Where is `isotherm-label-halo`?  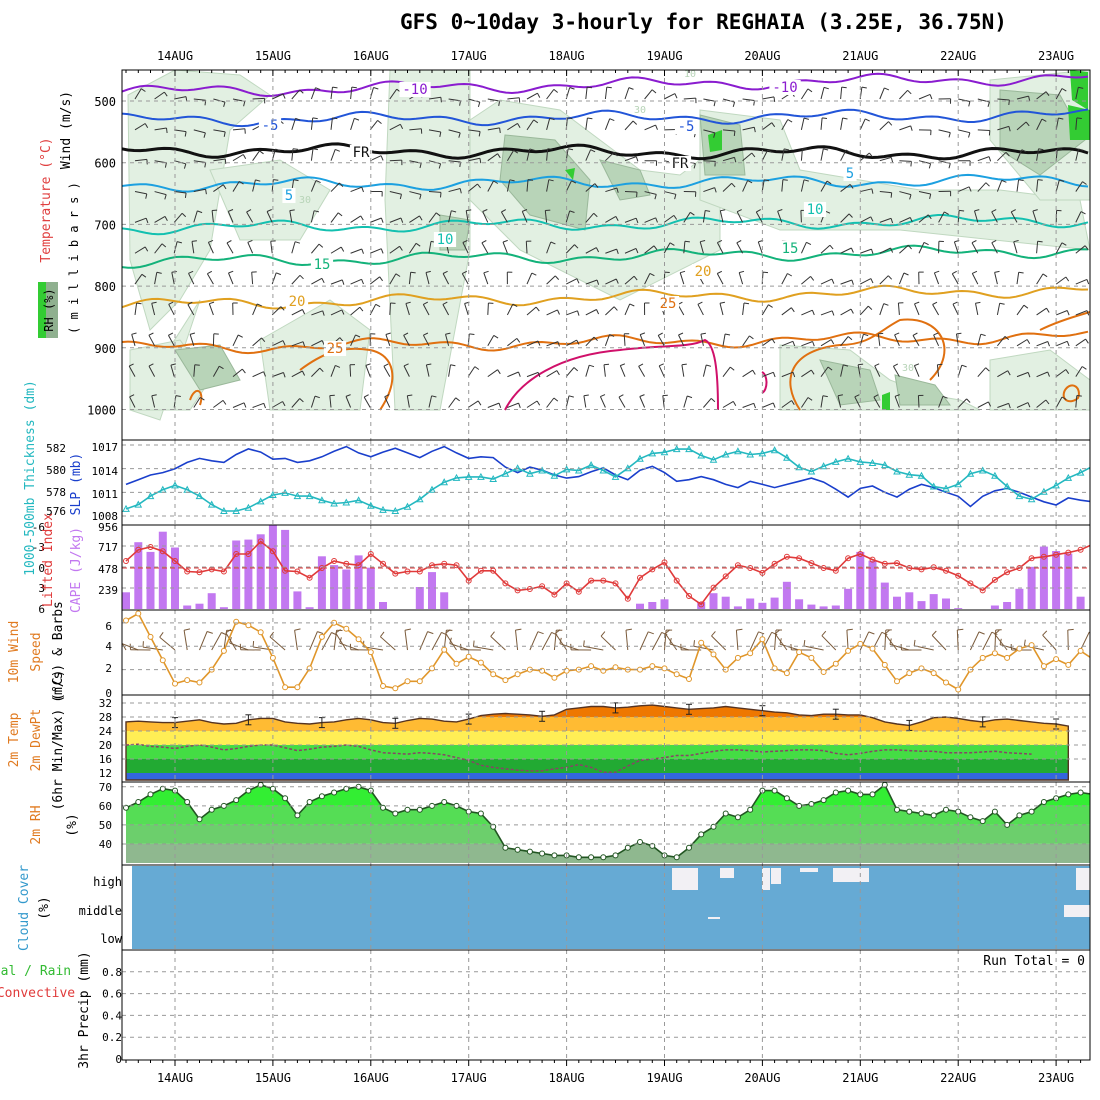 isotherm-label-halo is located at coordinates (415, 89).